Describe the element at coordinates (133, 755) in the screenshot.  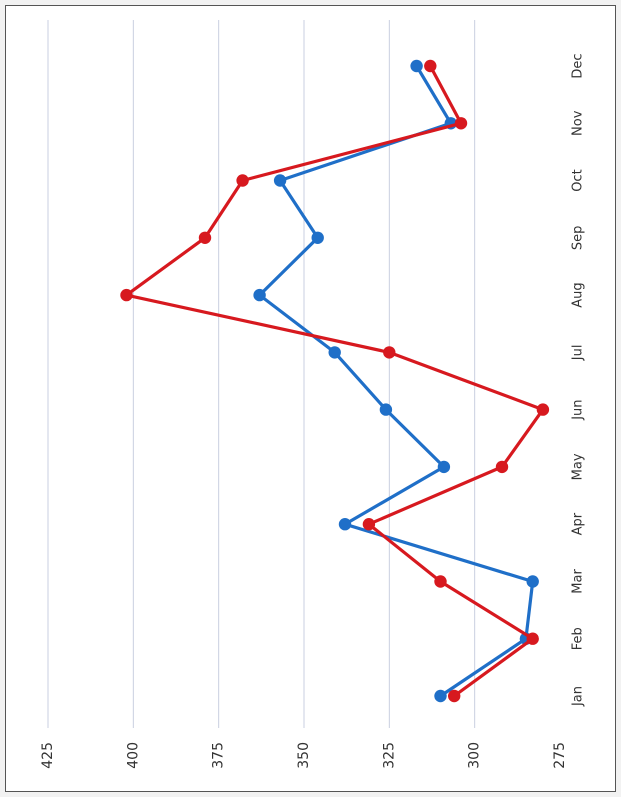
I see `value-tick-label: 400` at that location.